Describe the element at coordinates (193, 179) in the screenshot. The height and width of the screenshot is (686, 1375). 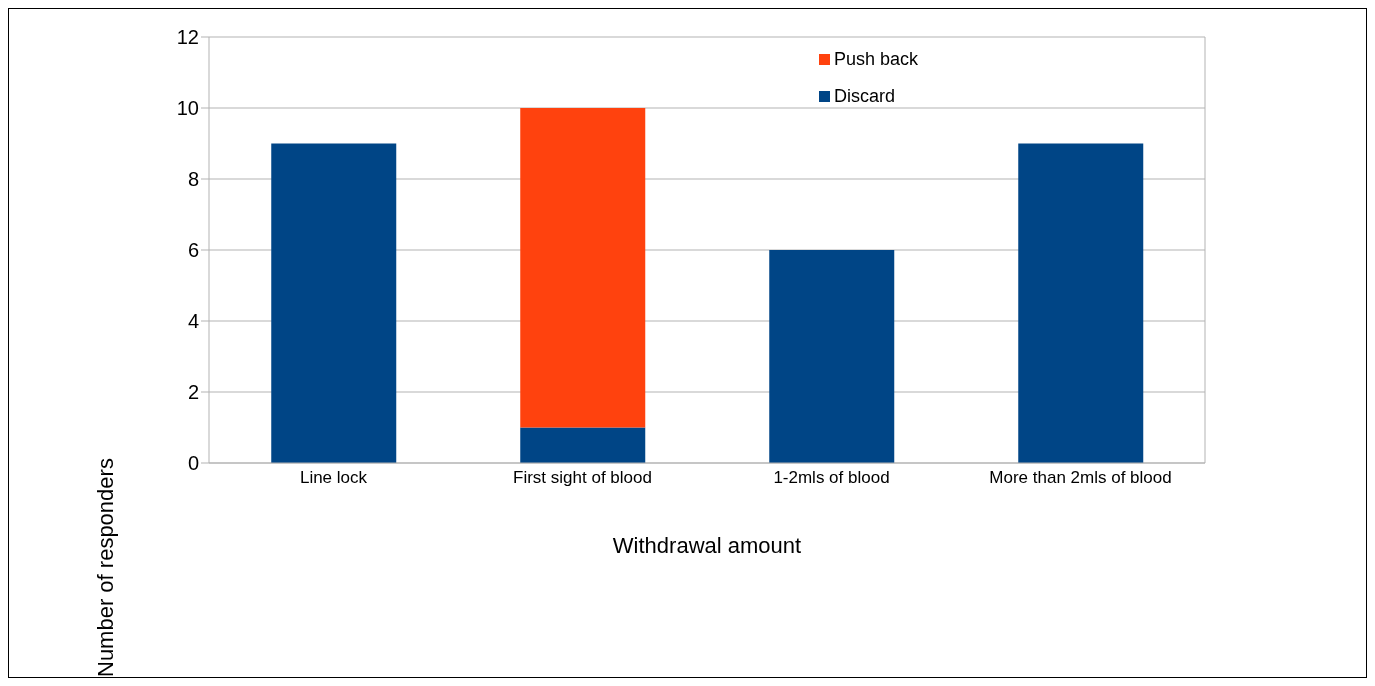
I see `y-tick-label: 8` at that location.